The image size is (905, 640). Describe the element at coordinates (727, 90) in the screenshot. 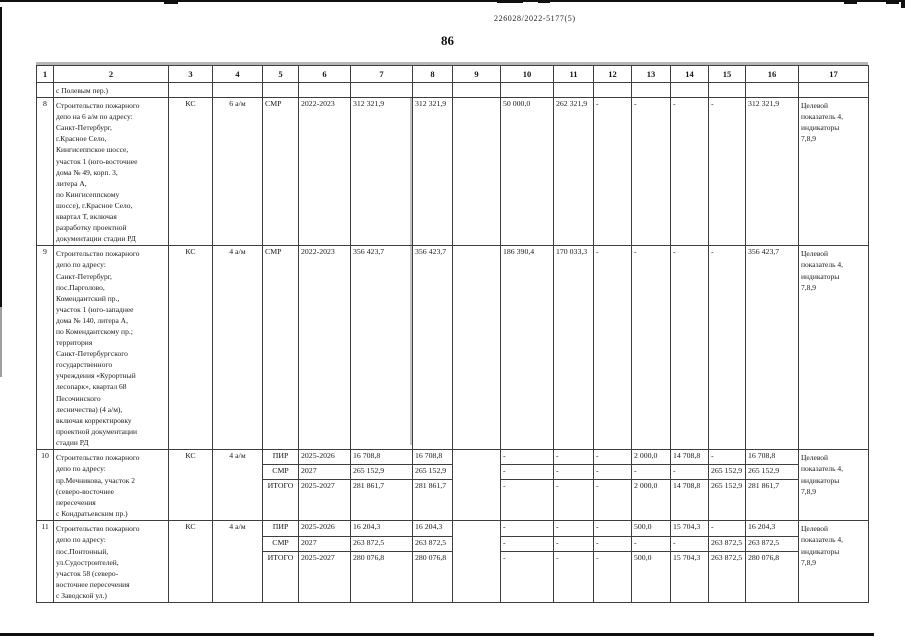

I see `cont-row-empty-c15` at that location.